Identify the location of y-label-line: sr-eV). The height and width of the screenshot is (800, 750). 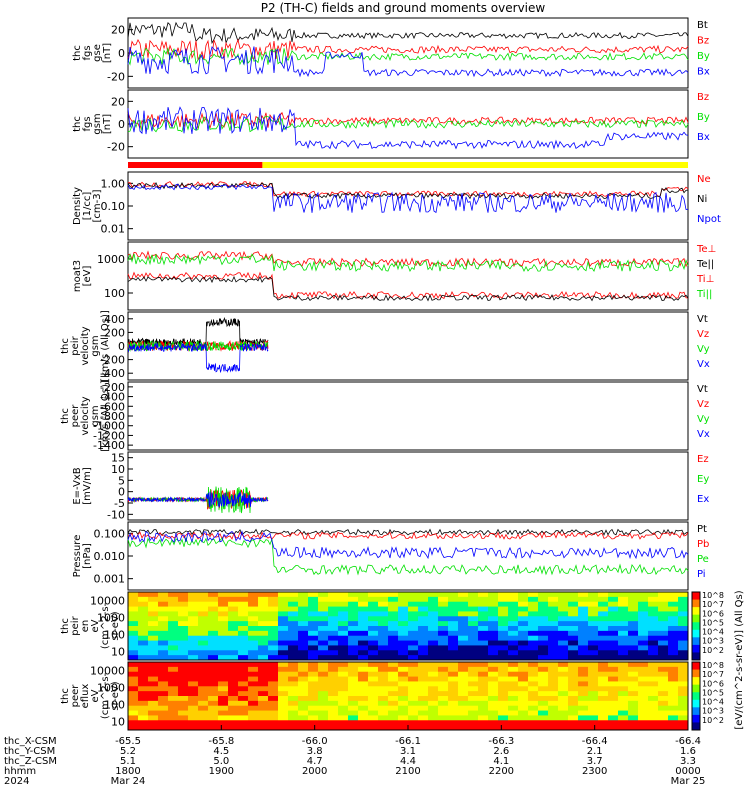
(115, 625).